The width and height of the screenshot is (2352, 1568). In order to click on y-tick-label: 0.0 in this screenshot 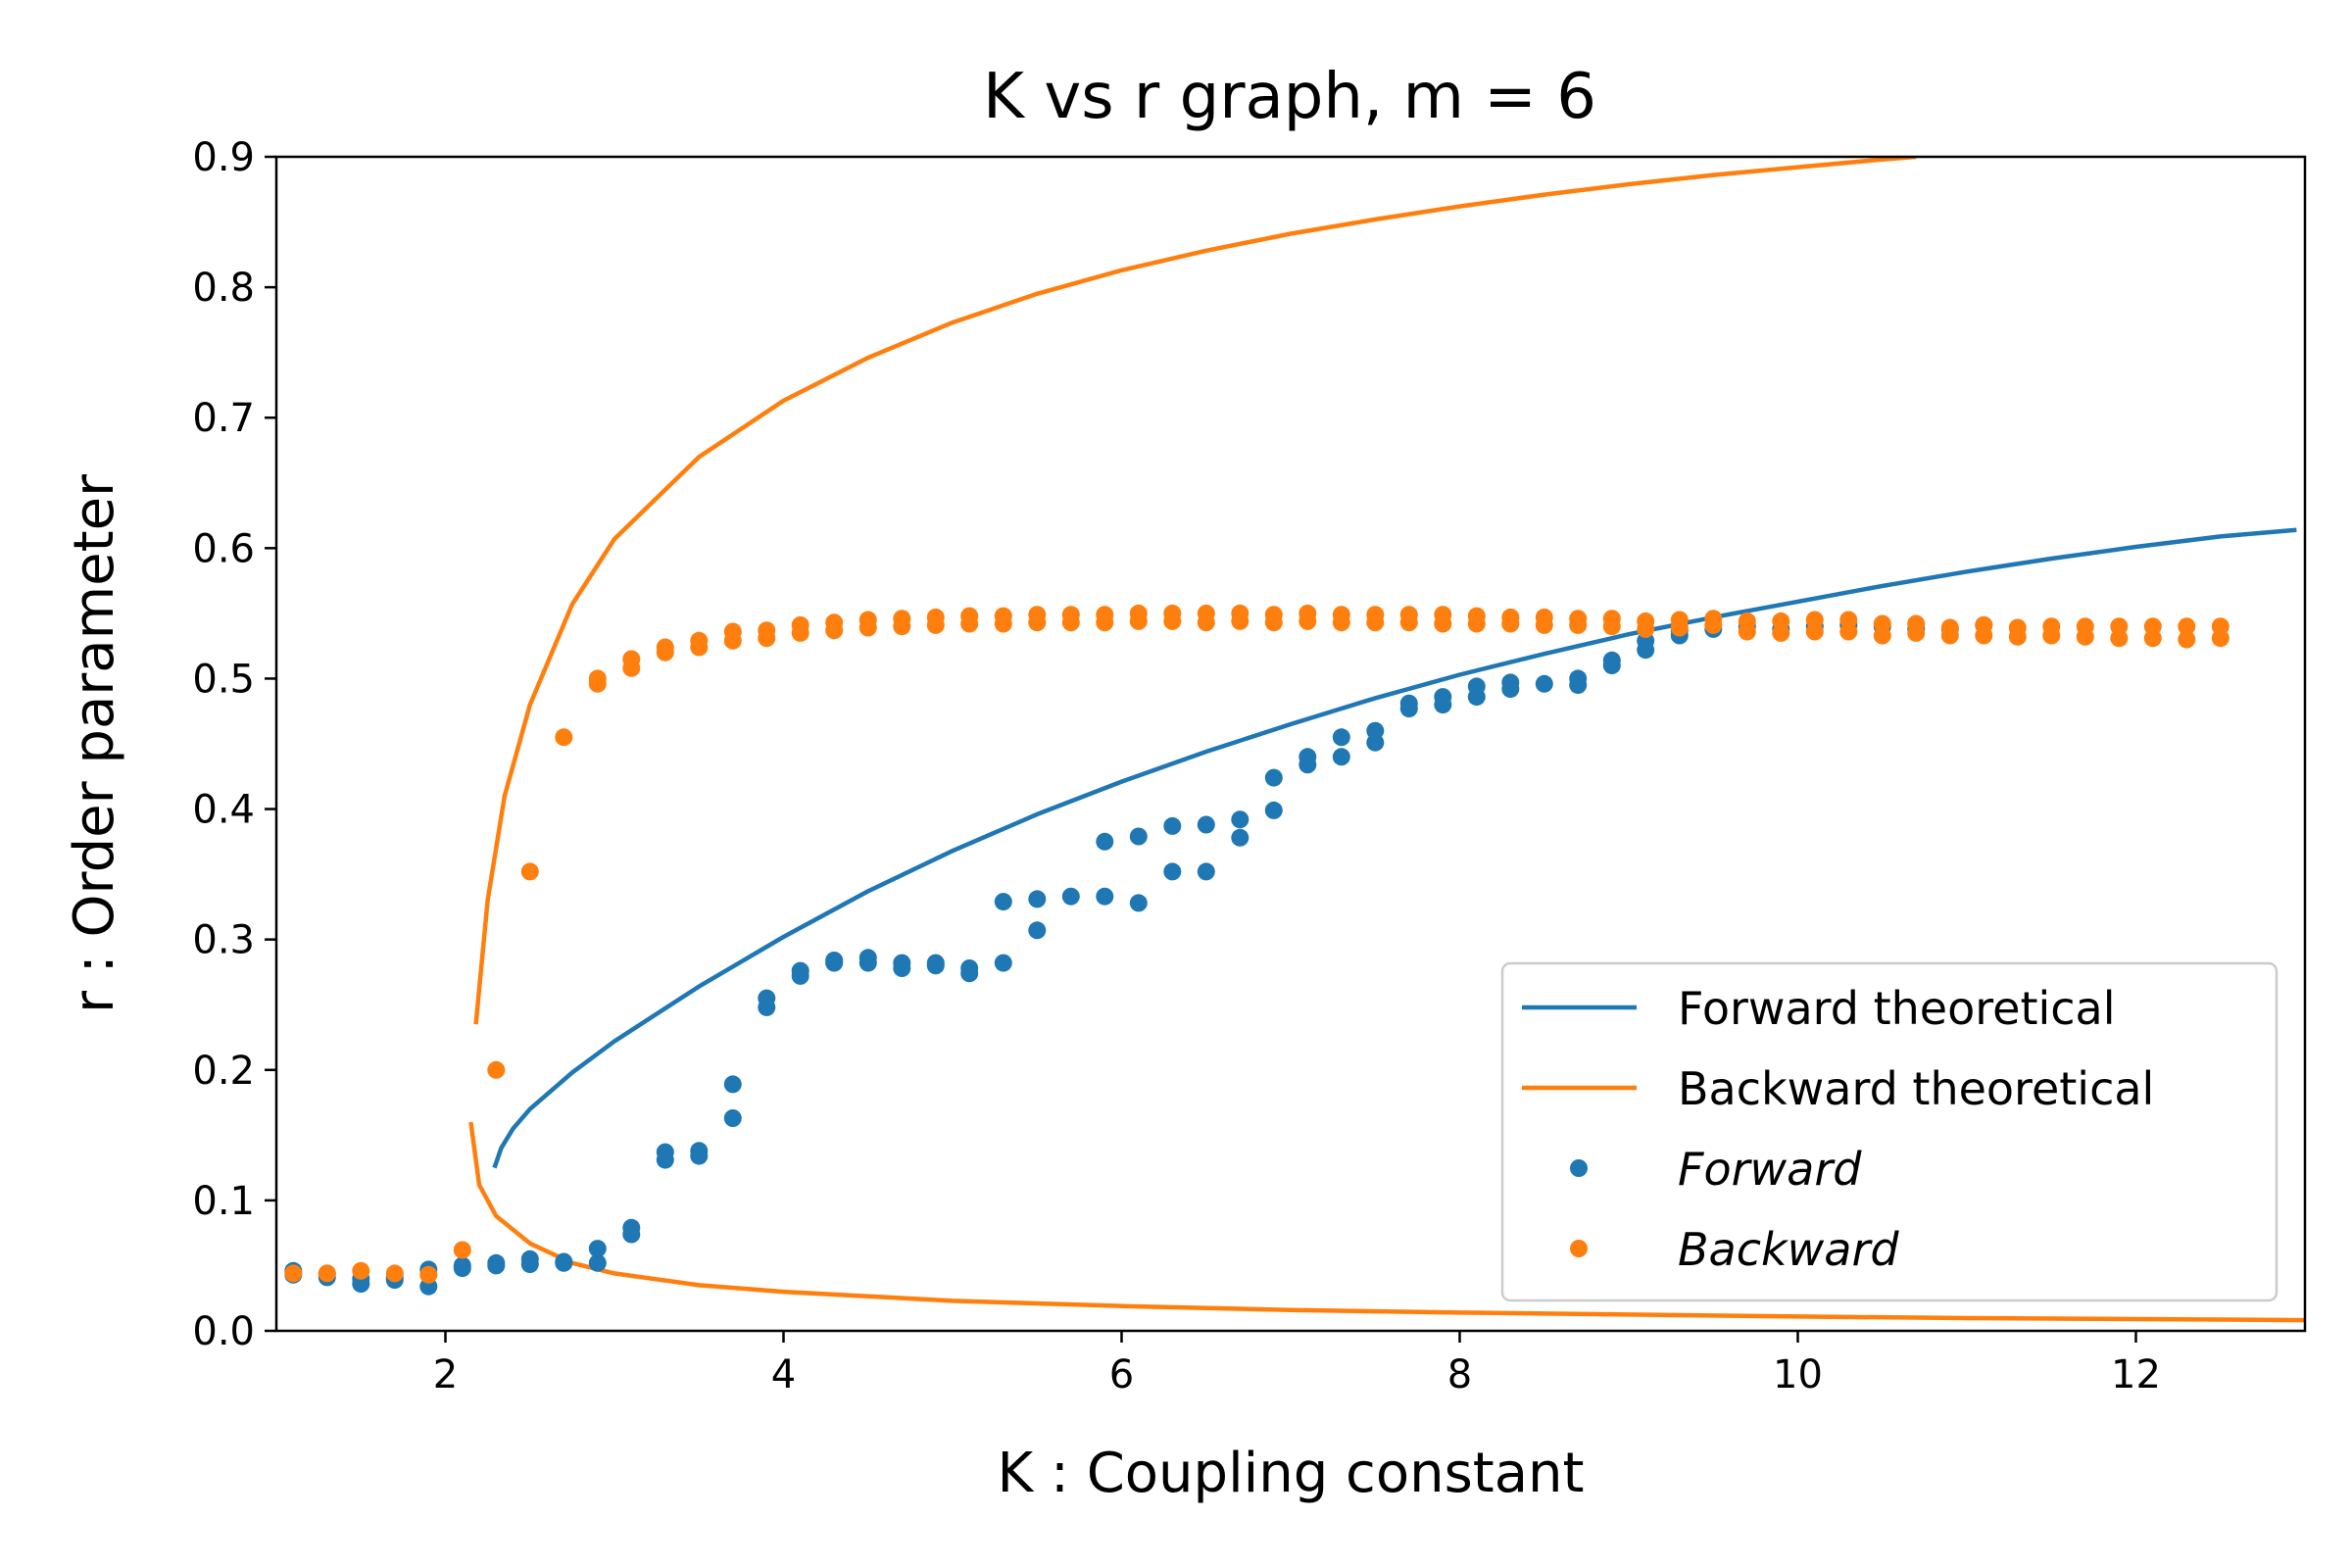, I will do `click(223, 1331)`.